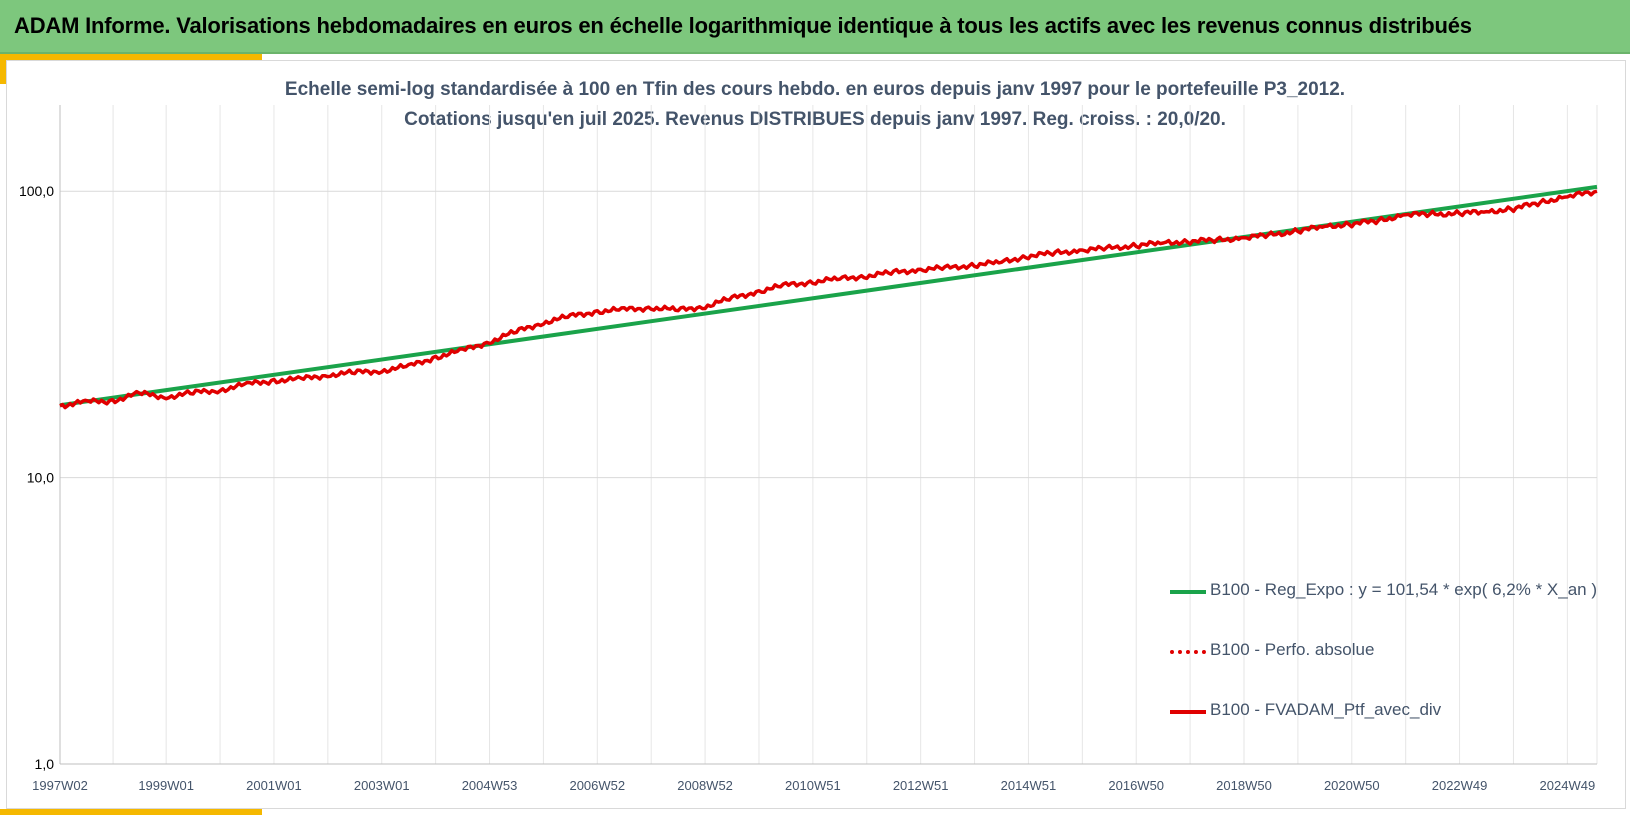 This screenshot has height=815, width=1630. Describe the element at coordinates (921, 785) in the screenshot. I see `x-tick-label: 2012W51` at that location.